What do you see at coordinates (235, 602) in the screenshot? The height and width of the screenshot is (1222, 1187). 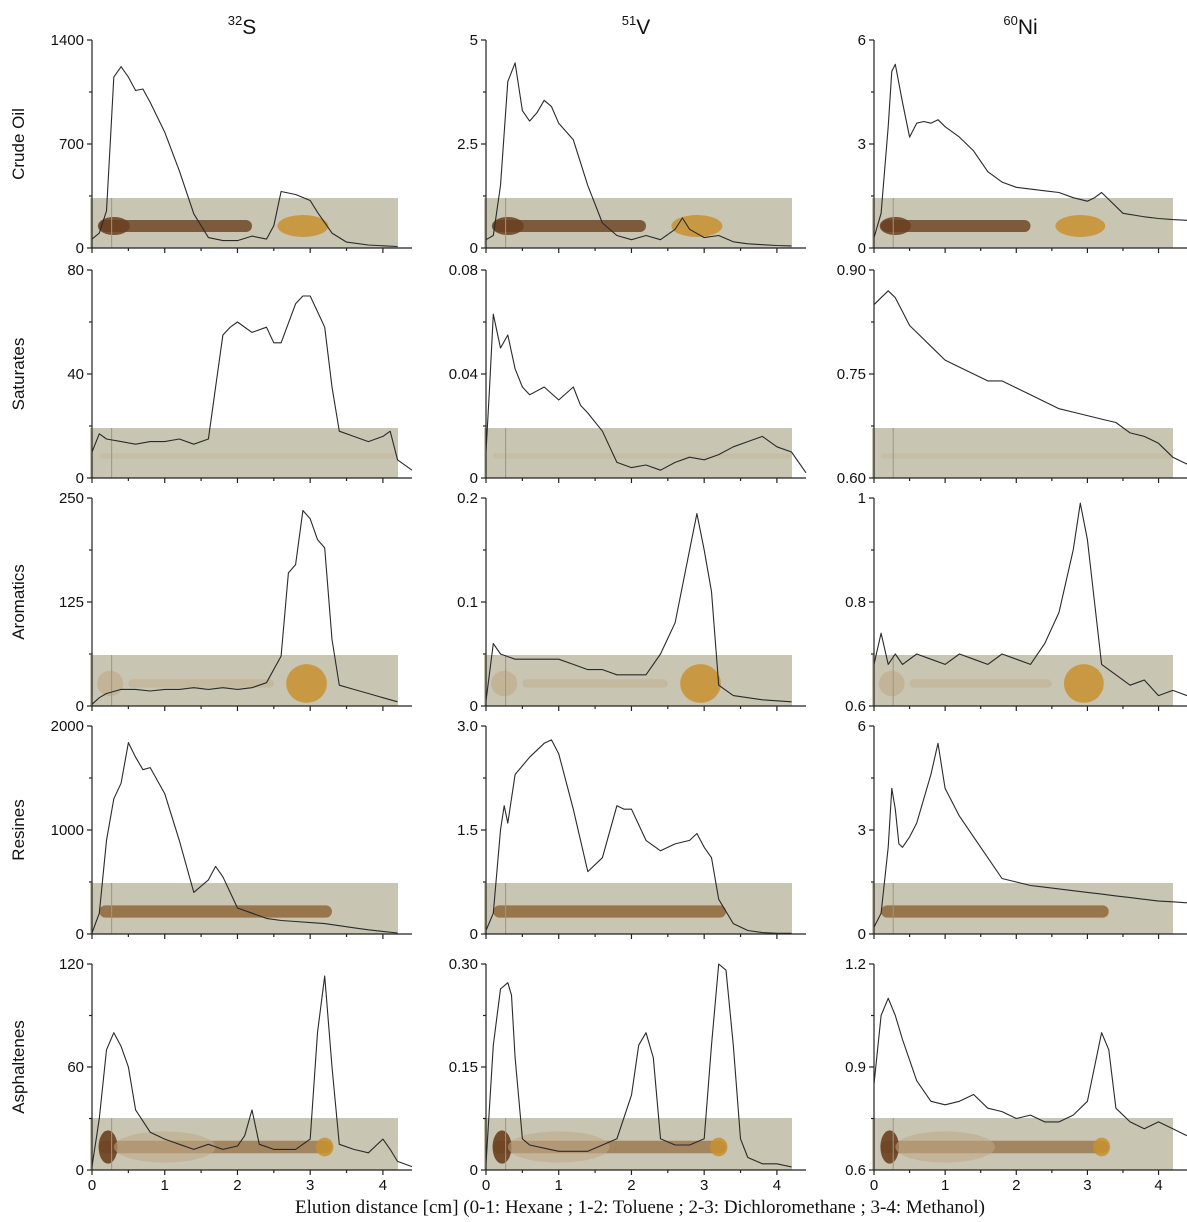 I see `panel-aromatics-s: 0 125 250` at bounding box center [235, 602].